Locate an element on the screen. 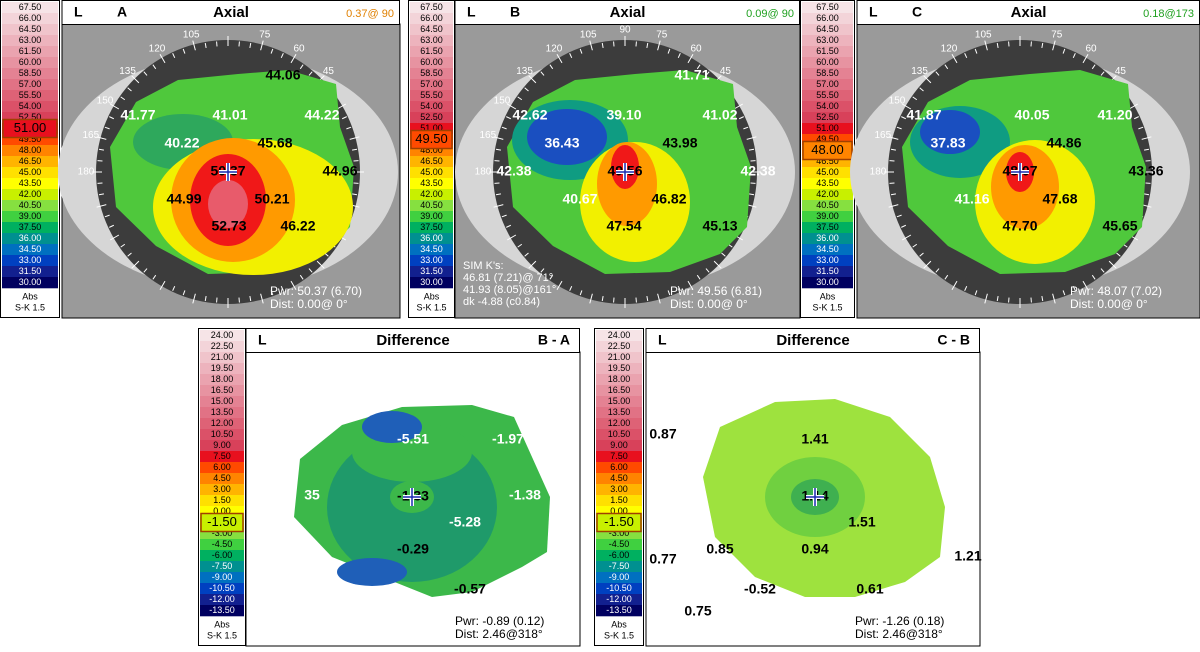 Image resolution: width=1200 pixels, height=652 pixels. map-reading: 35 is located at coordinates (312, 495).